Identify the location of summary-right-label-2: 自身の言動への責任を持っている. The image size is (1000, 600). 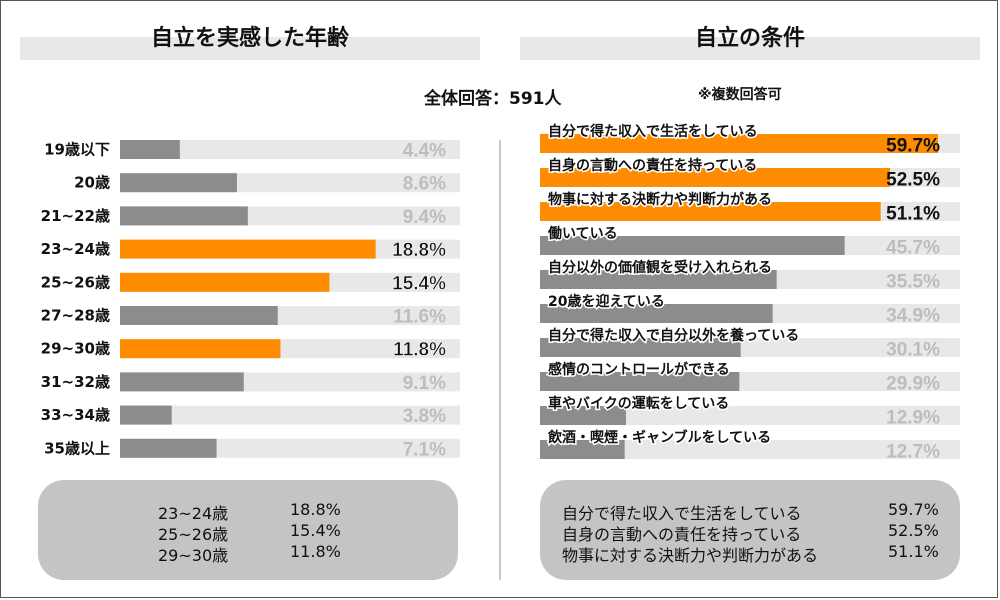
(682, 534).